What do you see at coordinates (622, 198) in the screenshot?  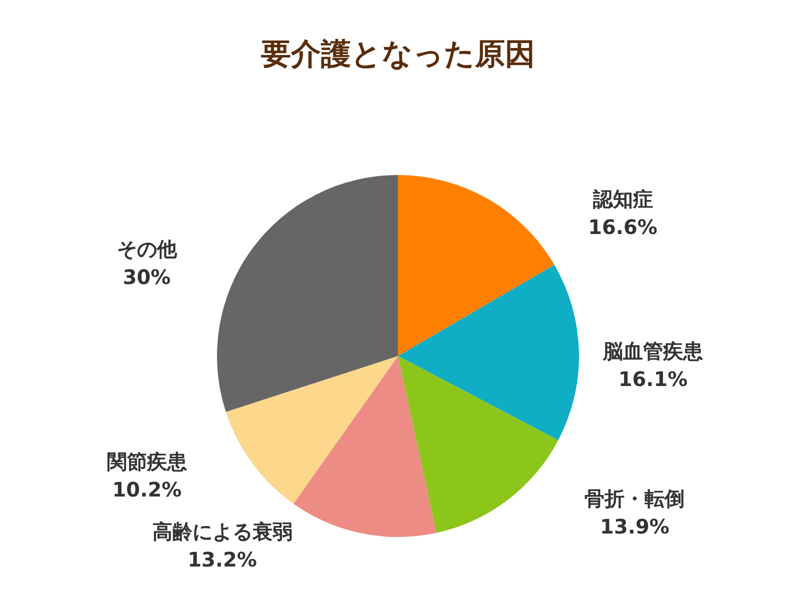 I see `slice-label: 認知症` at bounding box center [622, 198].